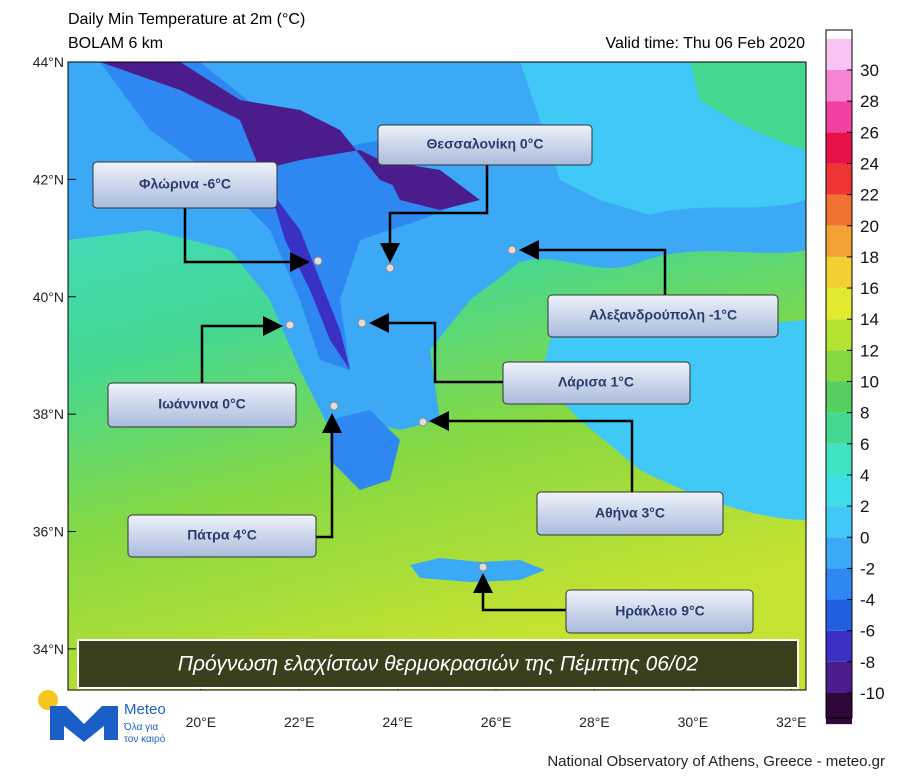  I want to click on logo-tagline: Όλα για, so click(140, 727).